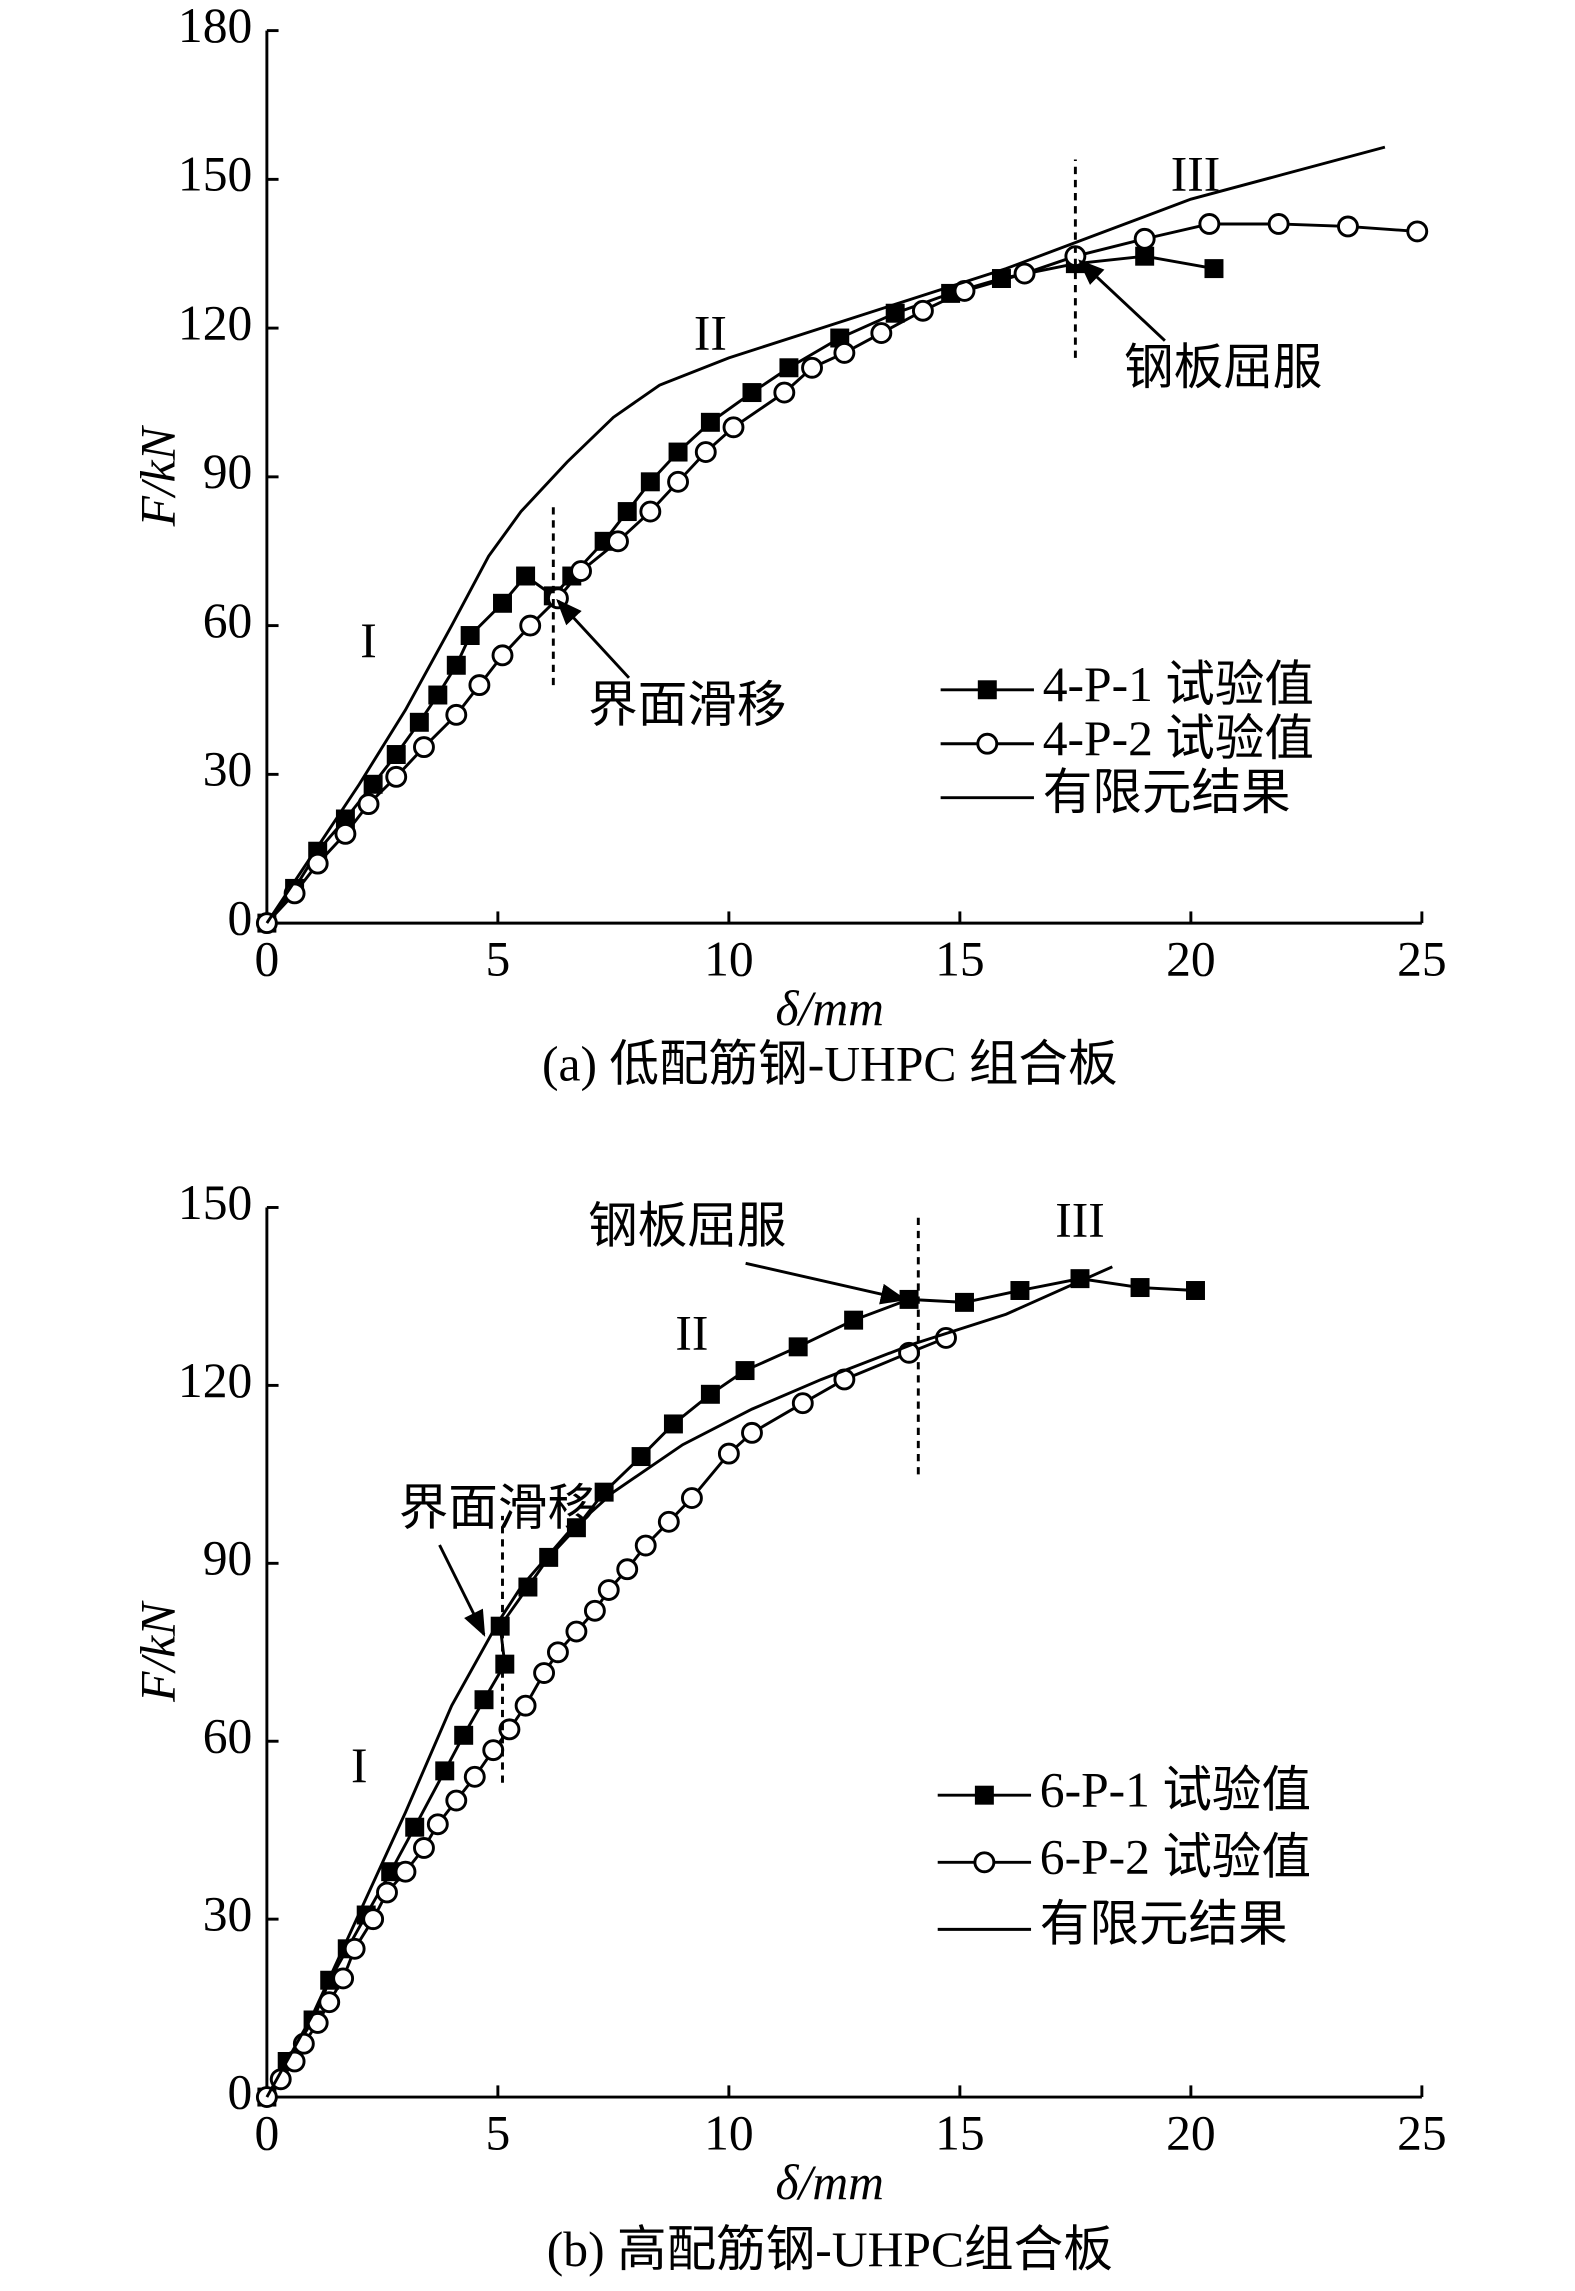 Image resolution: width=1575 pixels, height=2291 pixels. I want to click on annotation: II, so click(710, 332).